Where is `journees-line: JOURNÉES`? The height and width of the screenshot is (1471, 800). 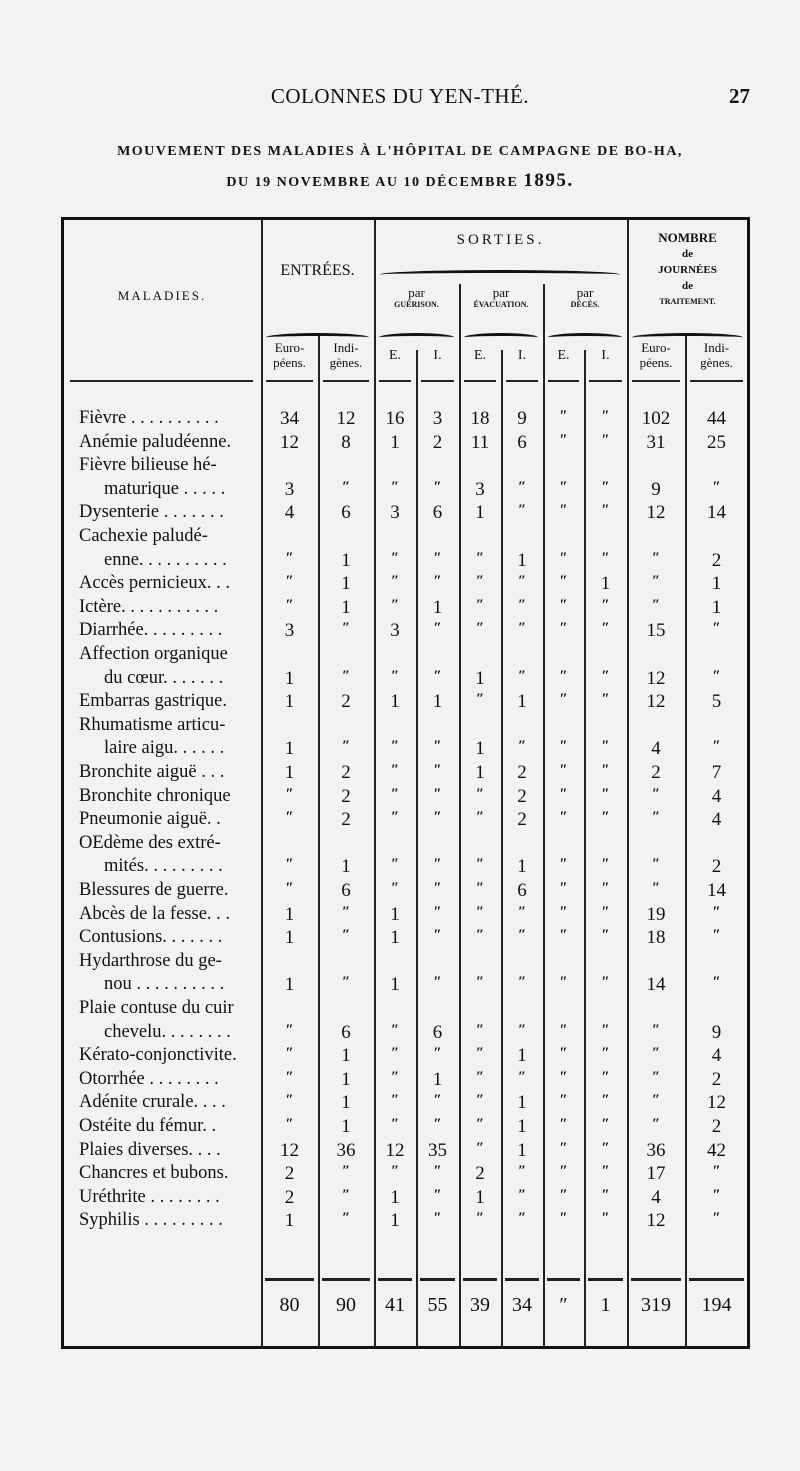
journees-line: JOURNÉES is located at coordinates (687, 270).